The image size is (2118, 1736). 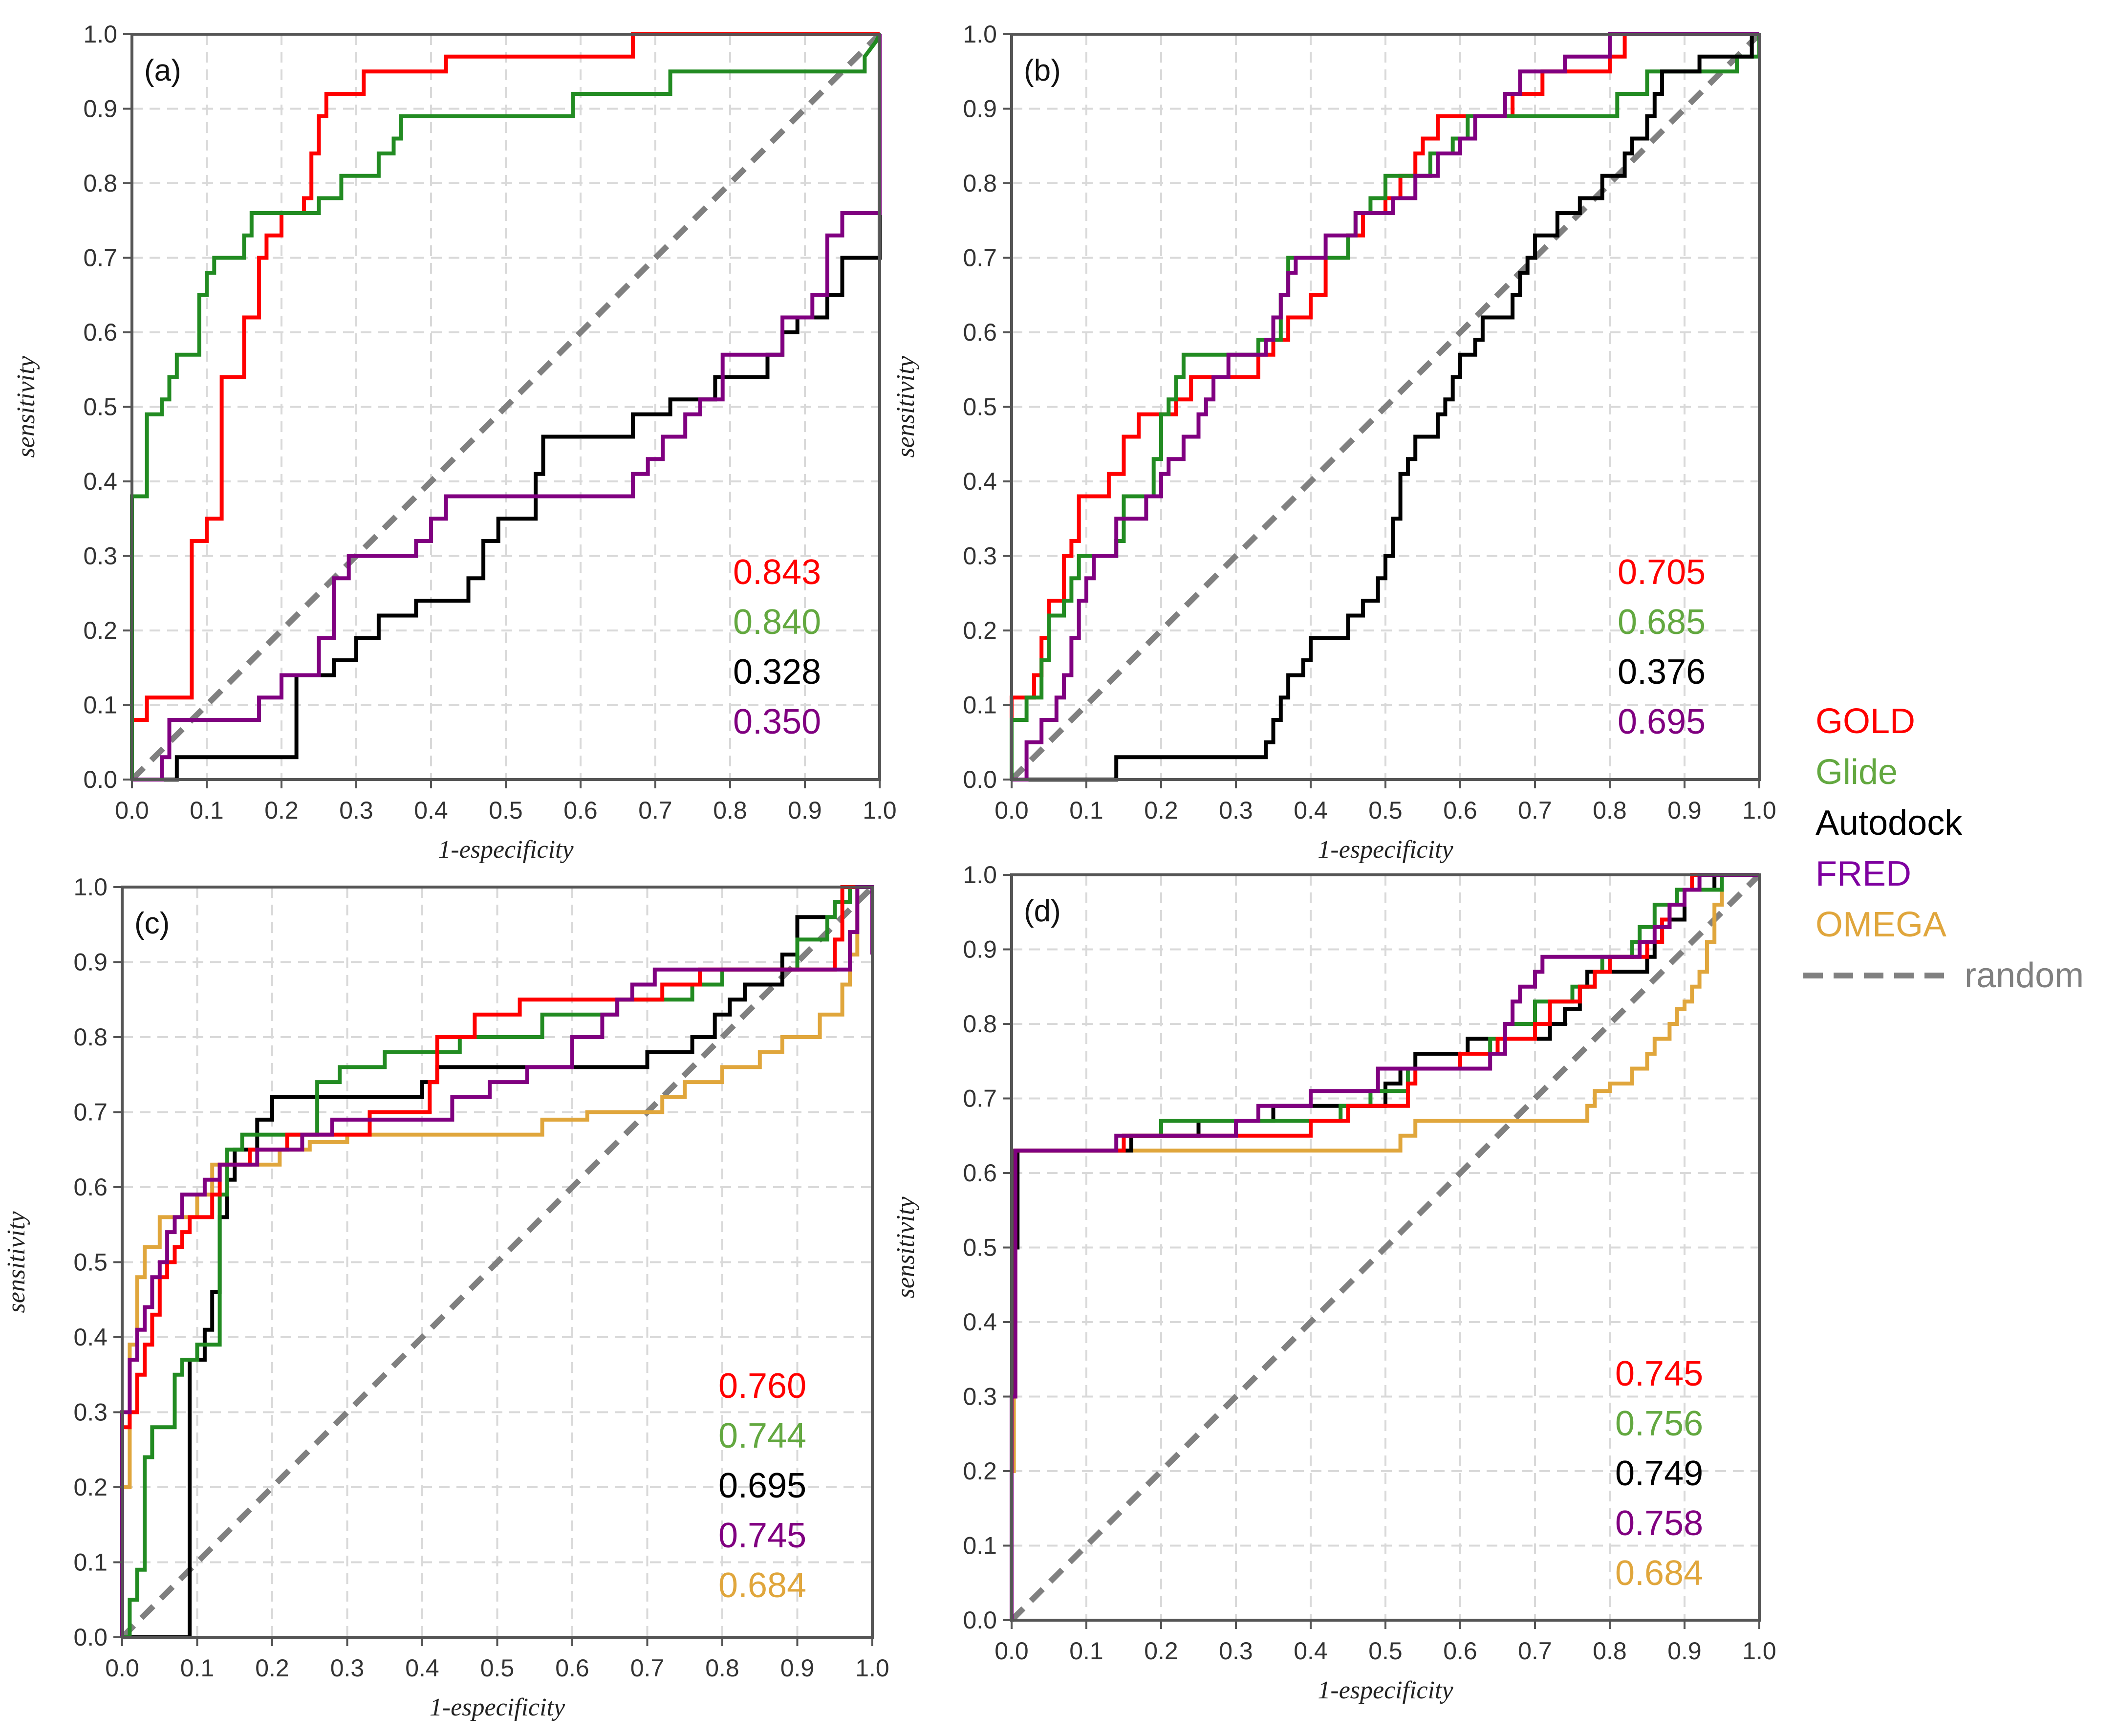 I want to click on auc-value-gold: 0.745, so click(x=1659, y=1373).